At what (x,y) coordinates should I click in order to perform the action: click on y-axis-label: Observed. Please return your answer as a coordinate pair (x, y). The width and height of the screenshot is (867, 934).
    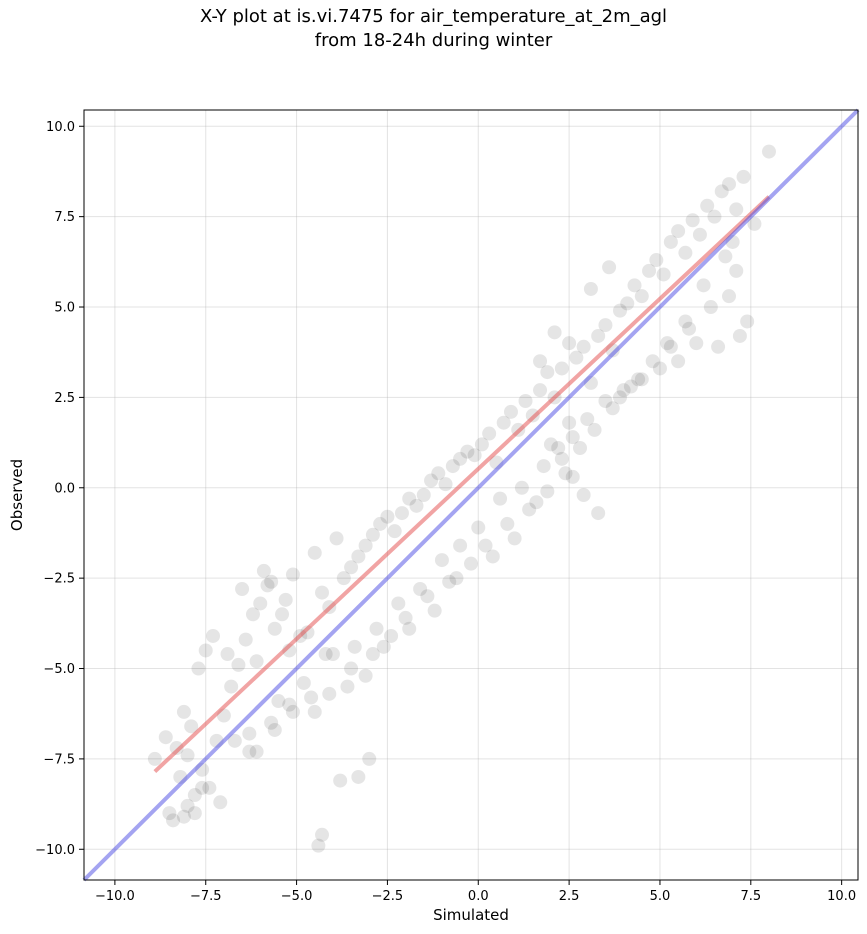
    Looking at the image, I should click on (17, 495).